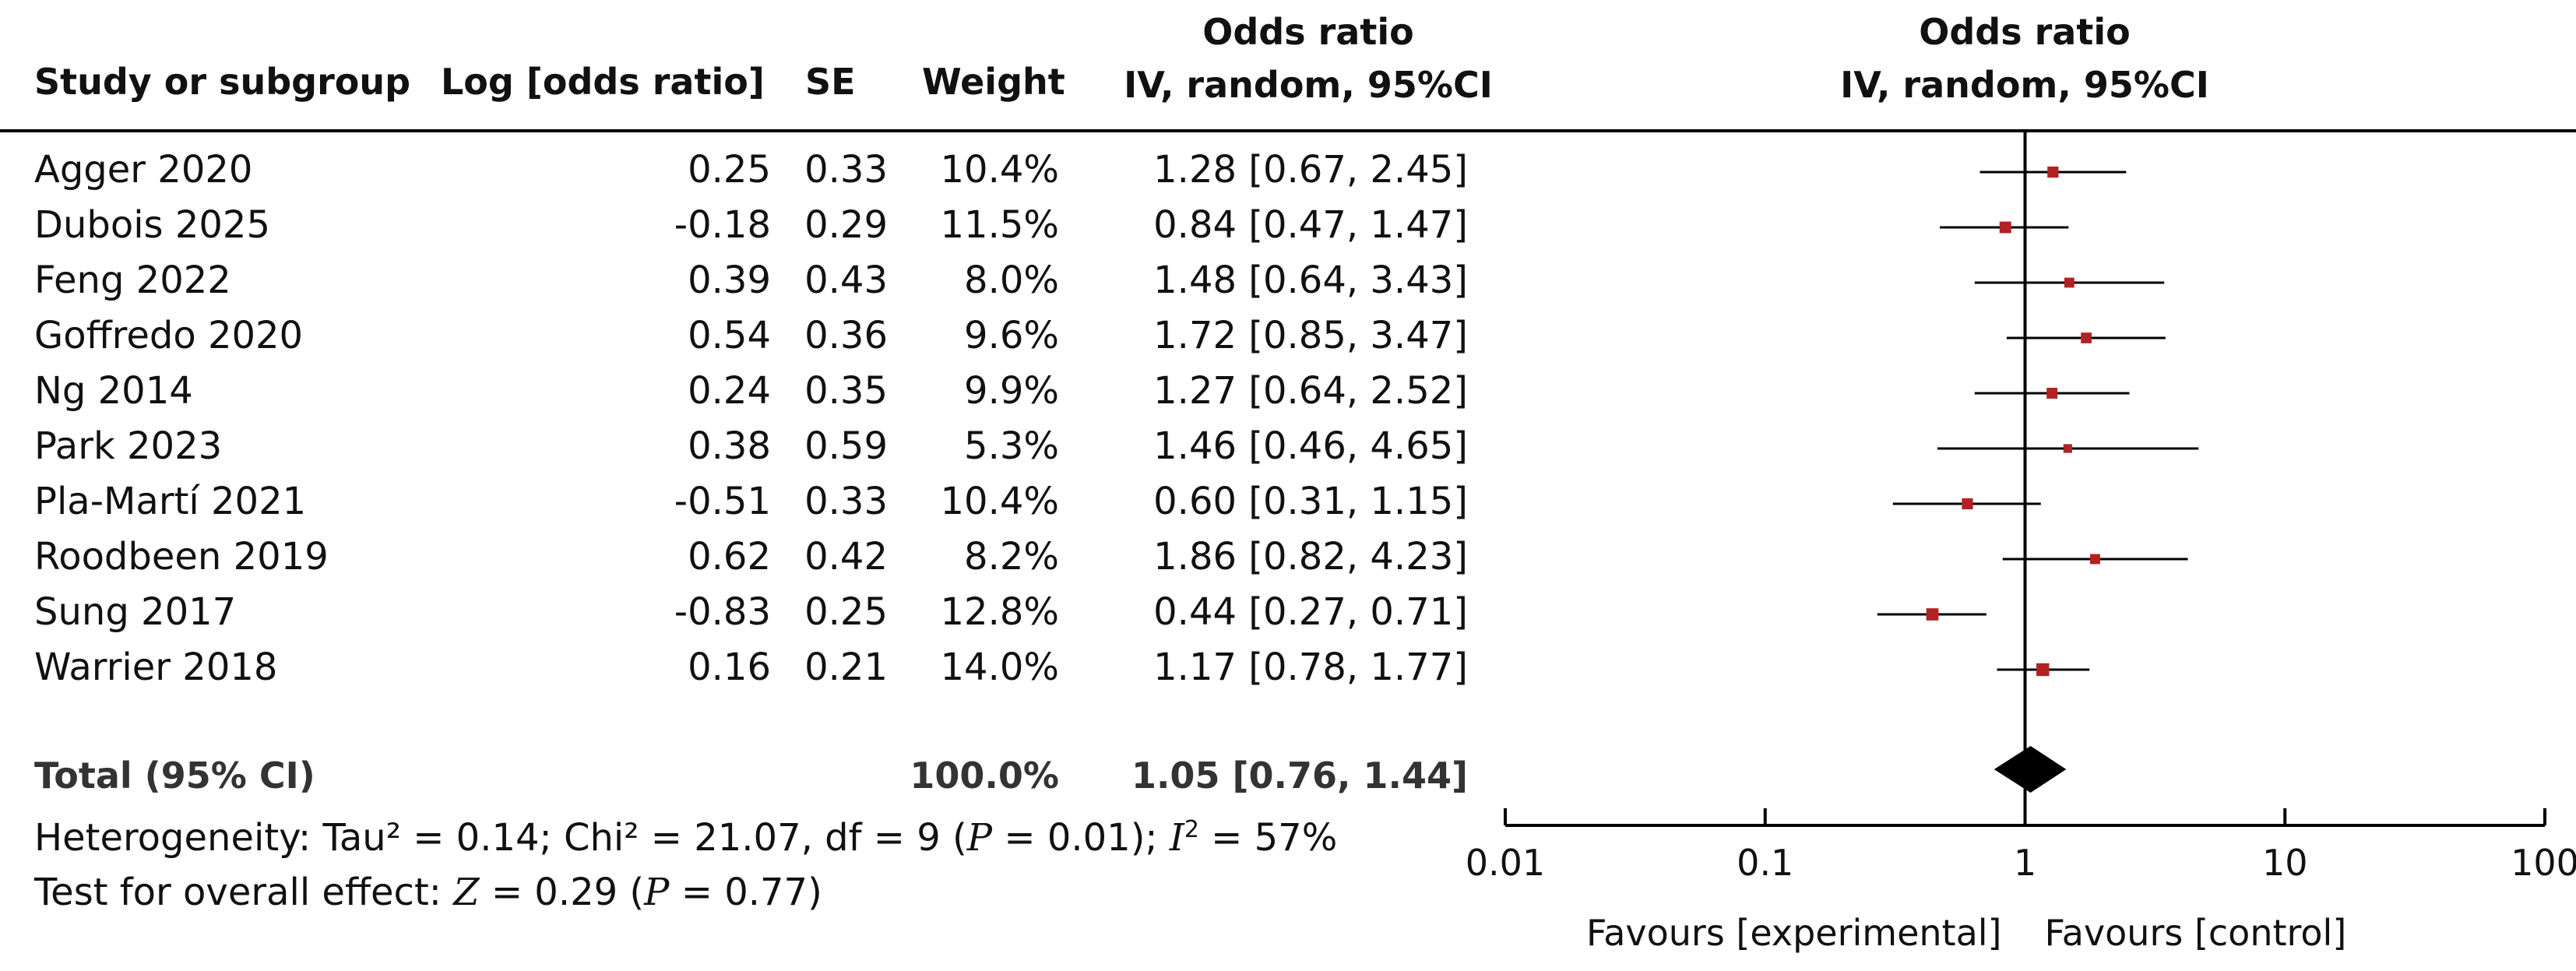 This screenshot has width=2576, height=971. I want to click on table-row-weight: 5.3%, so click(1011, 446).